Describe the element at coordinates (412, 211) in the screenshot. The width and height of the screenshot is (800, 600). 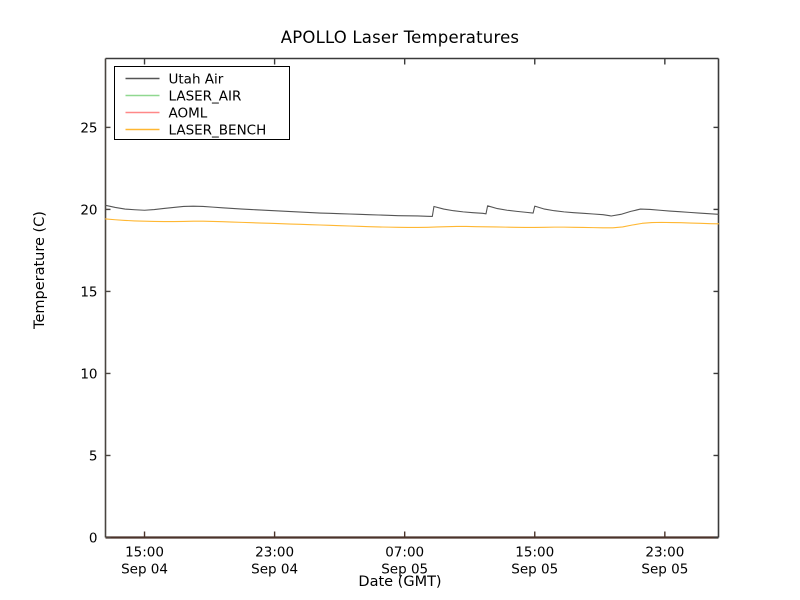
I see `series-line-utah-air` at that location.